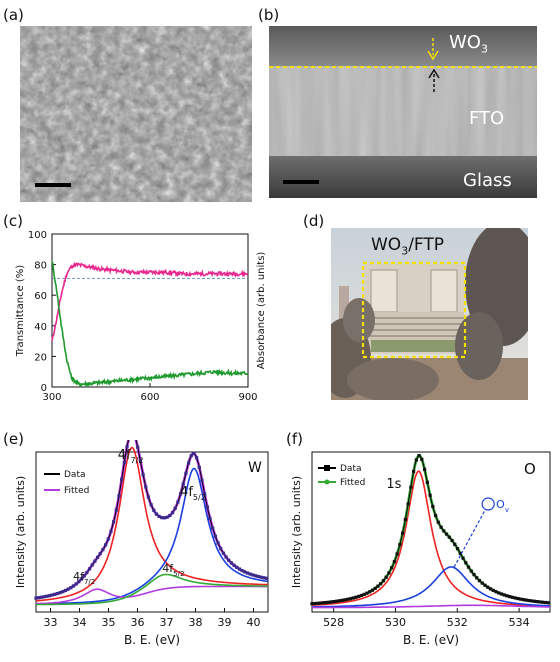 The width and height of the screenshot is (560, 662). I want to click on y-axis-label-right: Absorbance (arb. units), so click(261, 311).